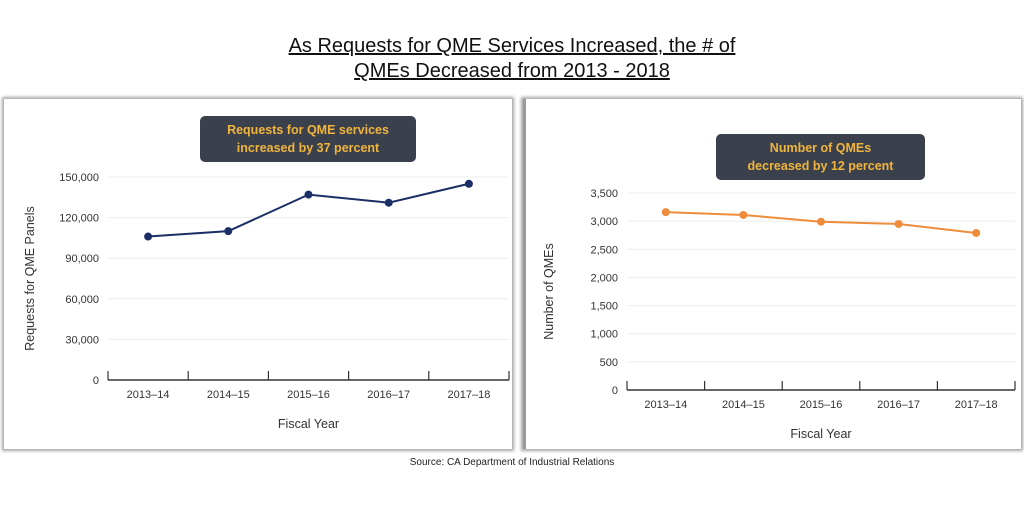  What do you see at coordinates (820, 166) in the screenshot?
I see `qmes-callout-line2: decreased by 12 percent` at bounding box center [820, 166].